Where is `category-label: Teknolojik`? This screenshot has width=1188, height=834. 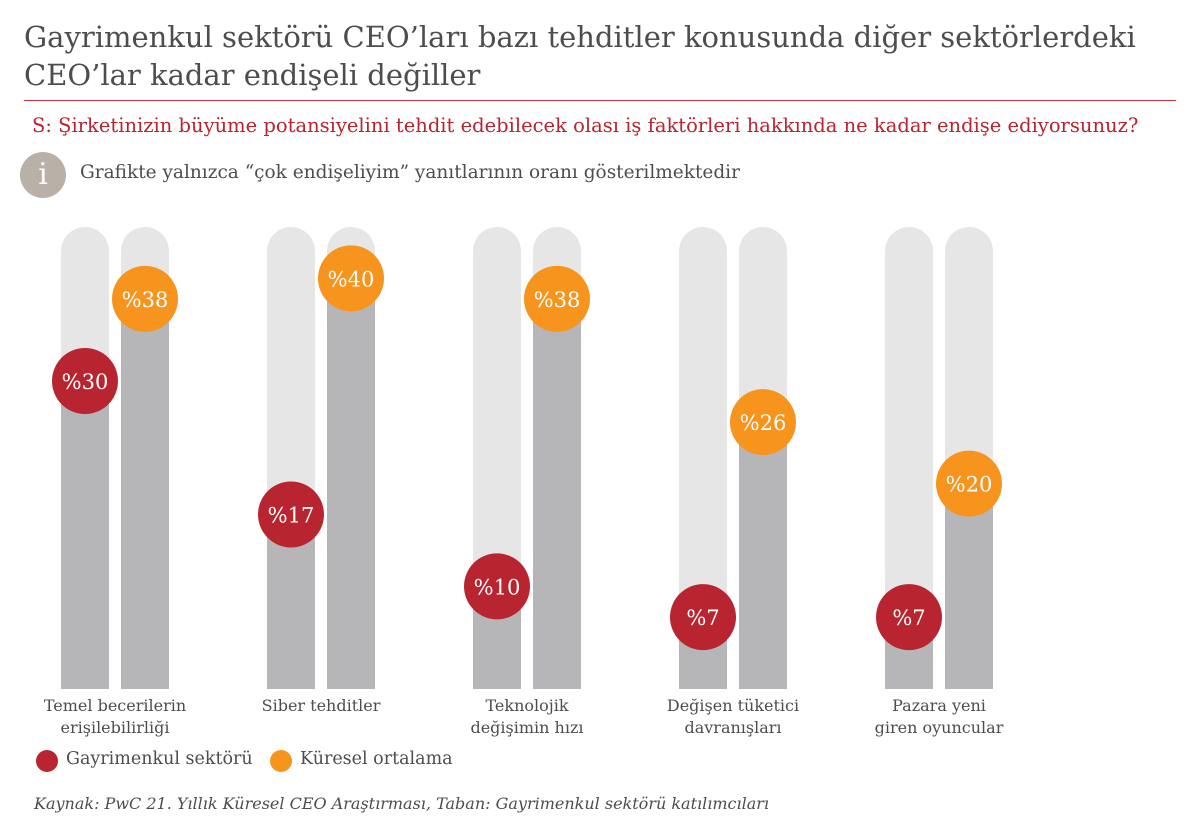 category-label: Teknolojik is located at coordinates (526, 705).